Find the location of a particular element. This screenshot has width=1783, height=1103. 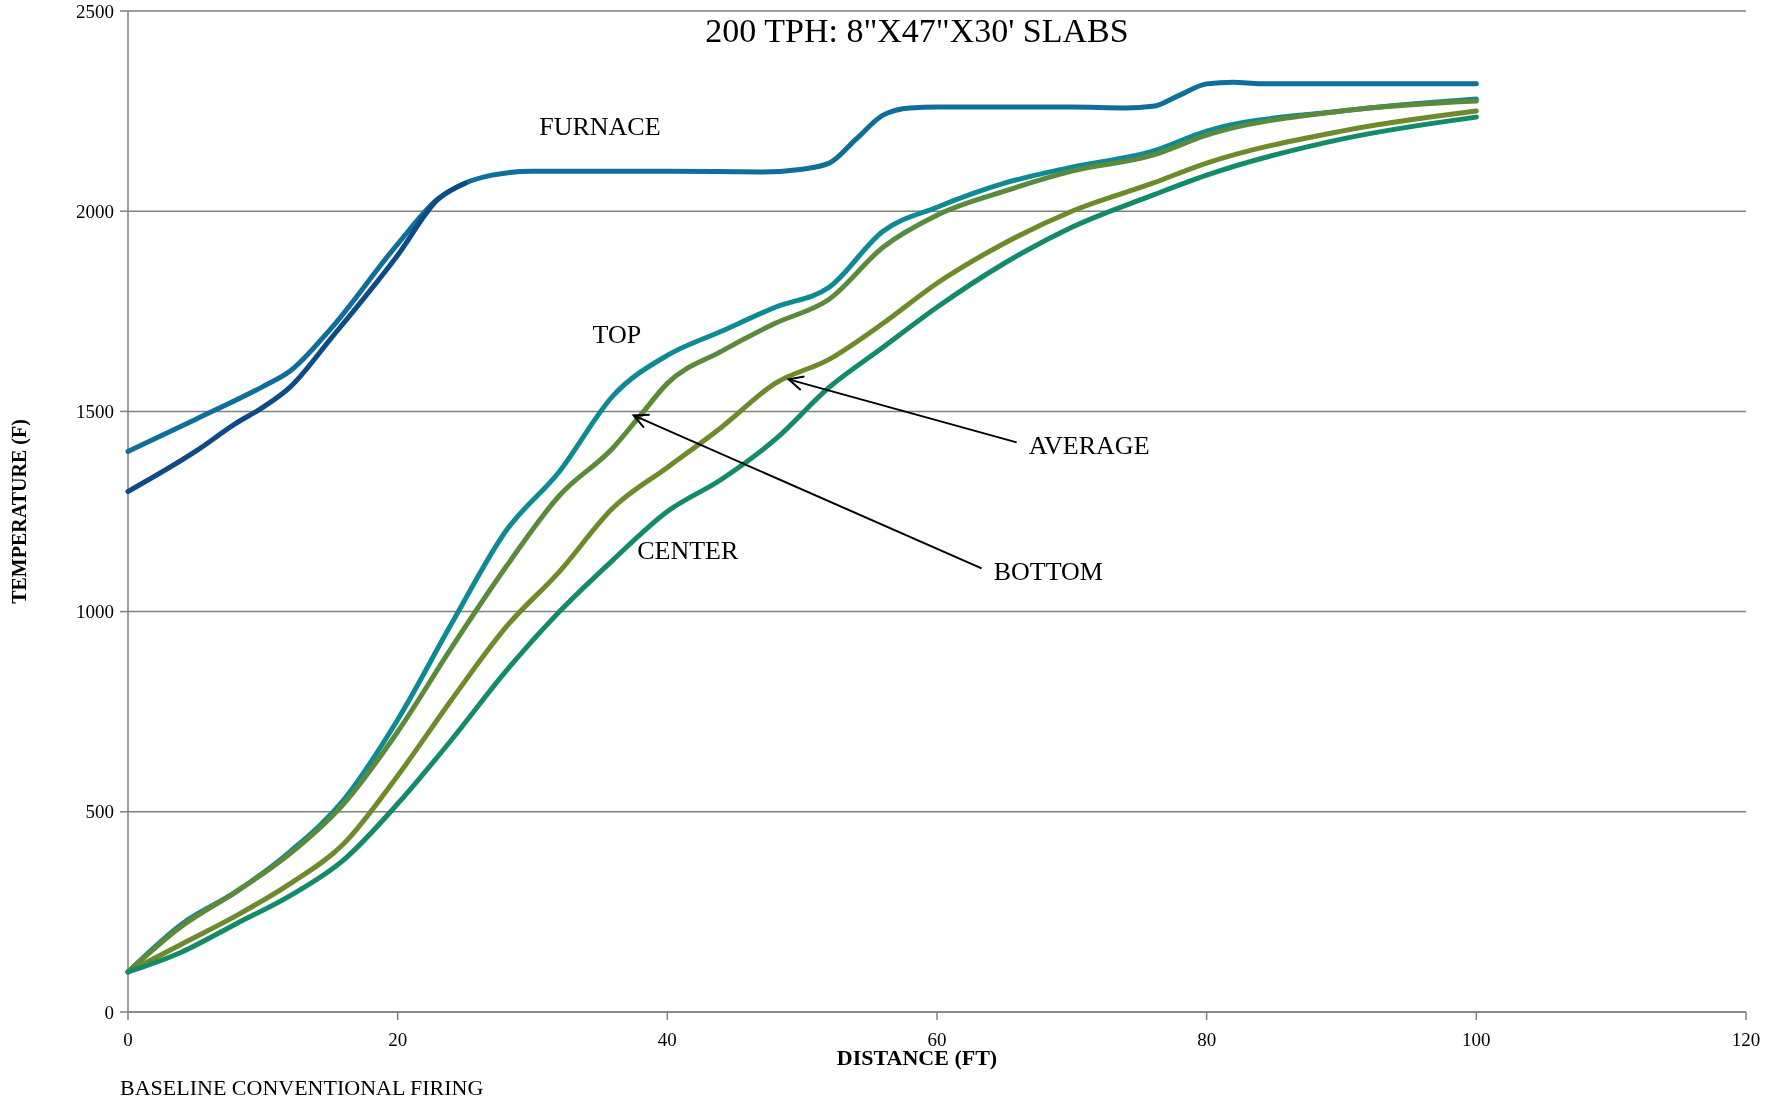

x-tick-label: 80 is located at coordinates (1207, 1039).